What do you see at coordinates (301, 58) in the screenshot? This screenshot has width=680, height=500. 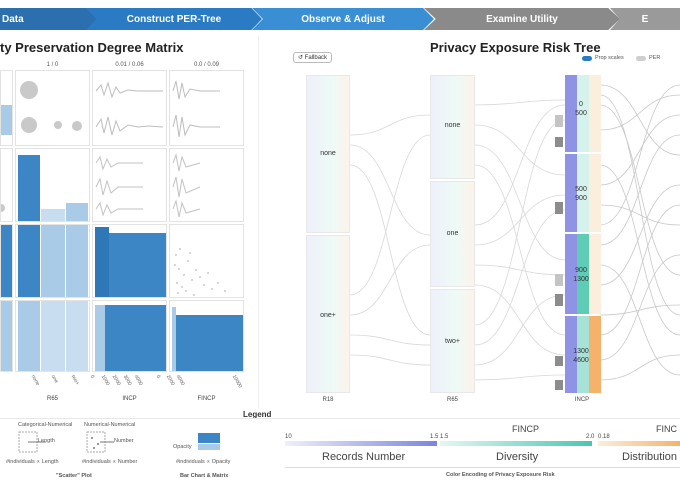 I see `undo-icon: ↺` at bounding box center [301, 58].